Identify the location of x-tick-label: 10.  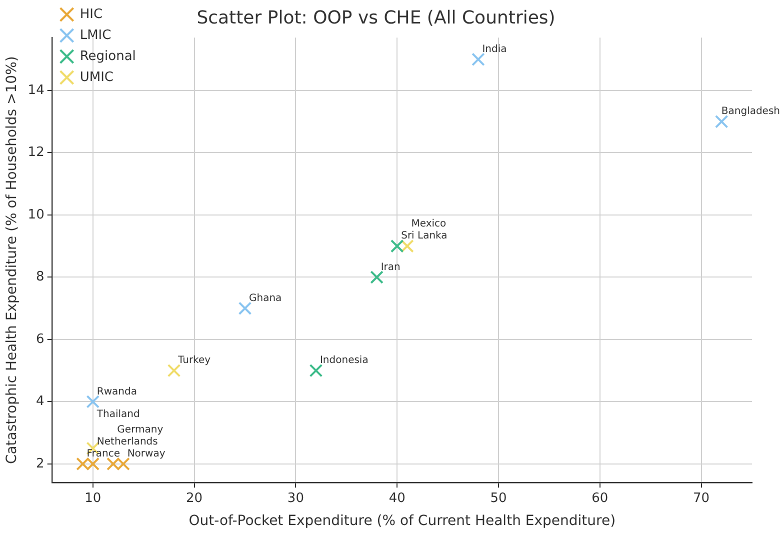
(93, 498).